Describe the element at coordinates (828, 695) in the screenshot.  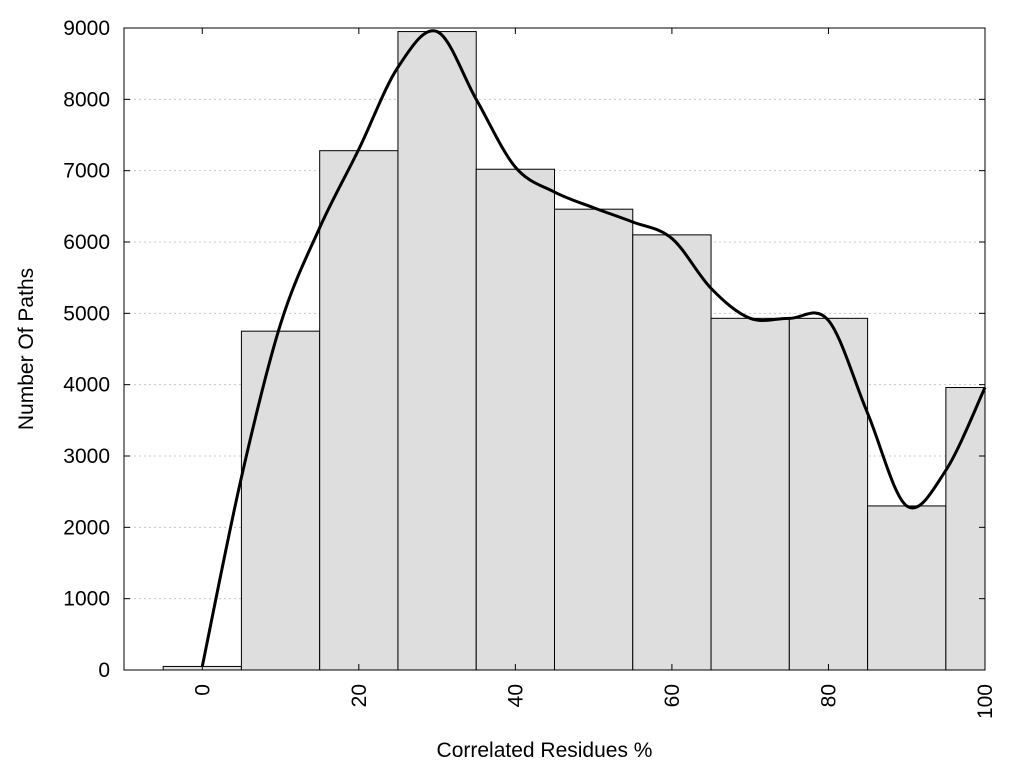
I see `x-tick-label: 80` at that location.